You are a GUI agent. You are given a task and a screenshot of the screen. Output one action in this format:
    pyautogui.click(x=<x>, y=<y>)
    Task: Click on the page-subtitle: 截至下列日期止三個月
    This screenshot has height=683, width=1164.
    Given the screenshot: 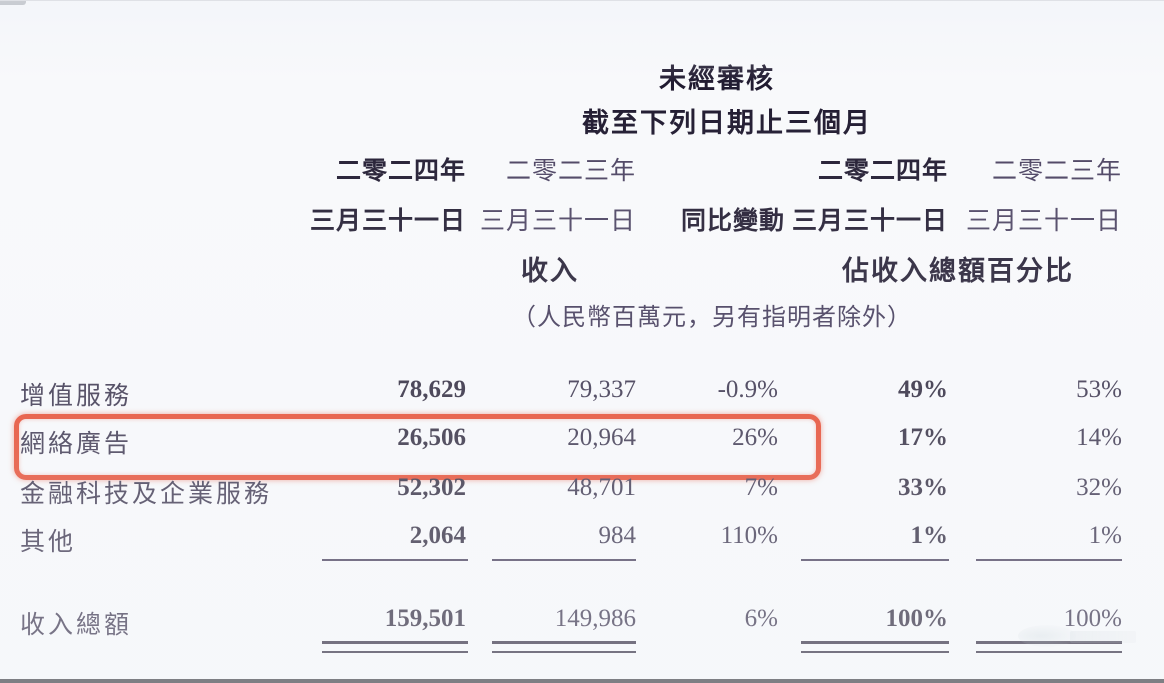 What is the action you would take?
    pyautogui.click(x=727, y=123)
    